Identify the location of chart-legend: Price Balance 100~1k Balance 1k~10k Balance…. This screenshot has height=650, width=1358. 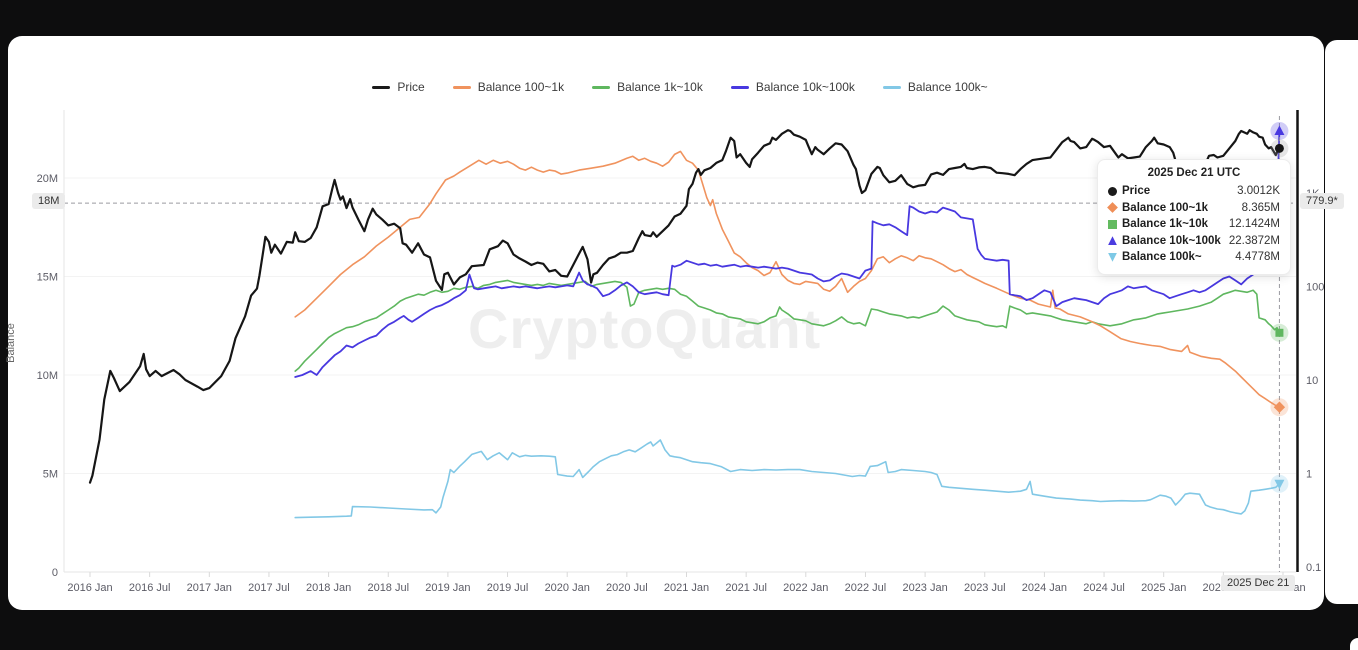
(680, 87).